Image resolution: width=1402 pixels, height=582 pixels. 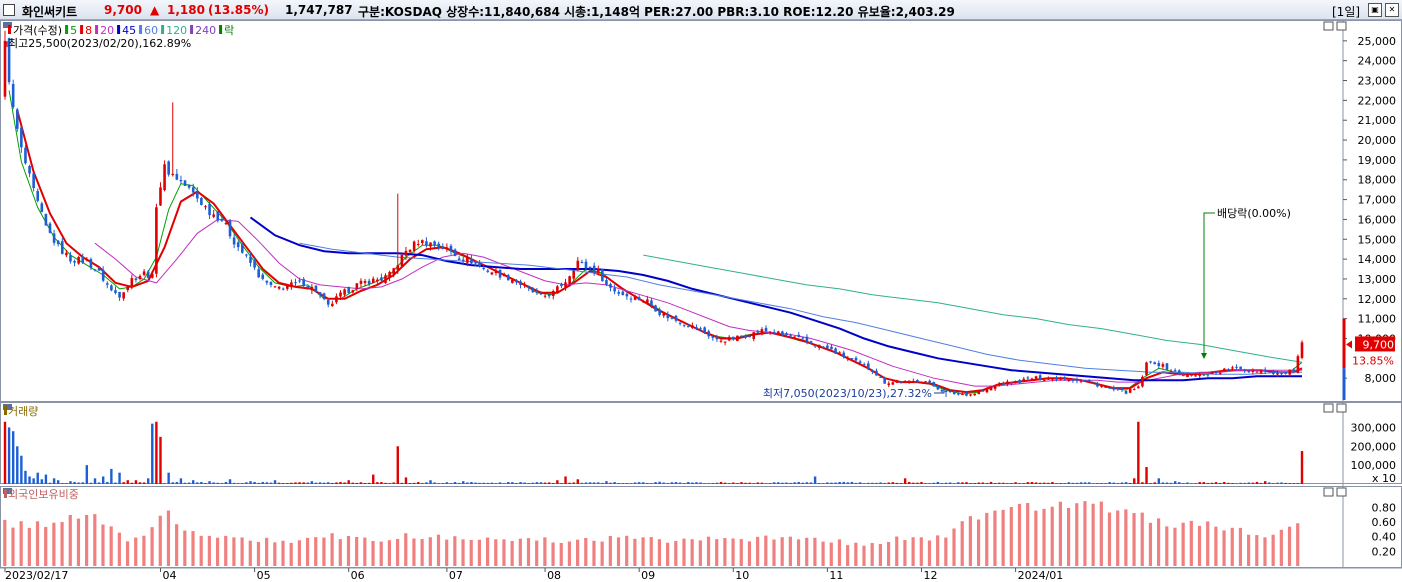 I want to click on price-pane-menu-icon, so click(x=7, y=25).